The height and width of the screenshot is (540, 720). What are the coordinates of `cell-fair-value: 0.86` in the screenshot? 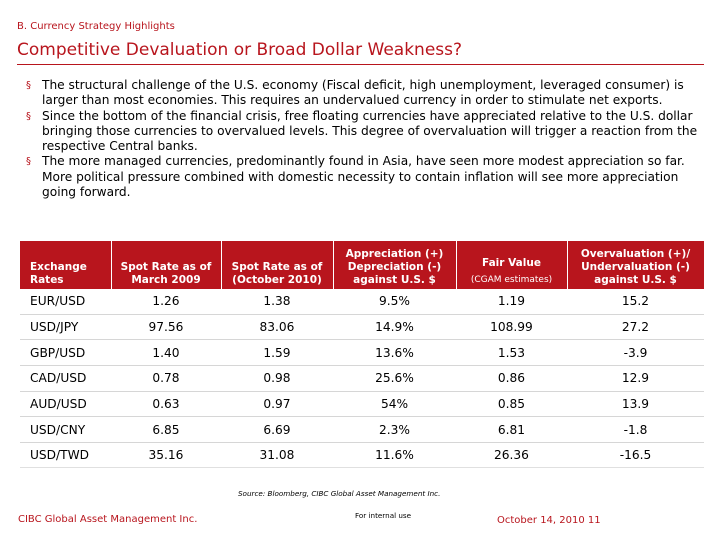 It's located at (511, 378).